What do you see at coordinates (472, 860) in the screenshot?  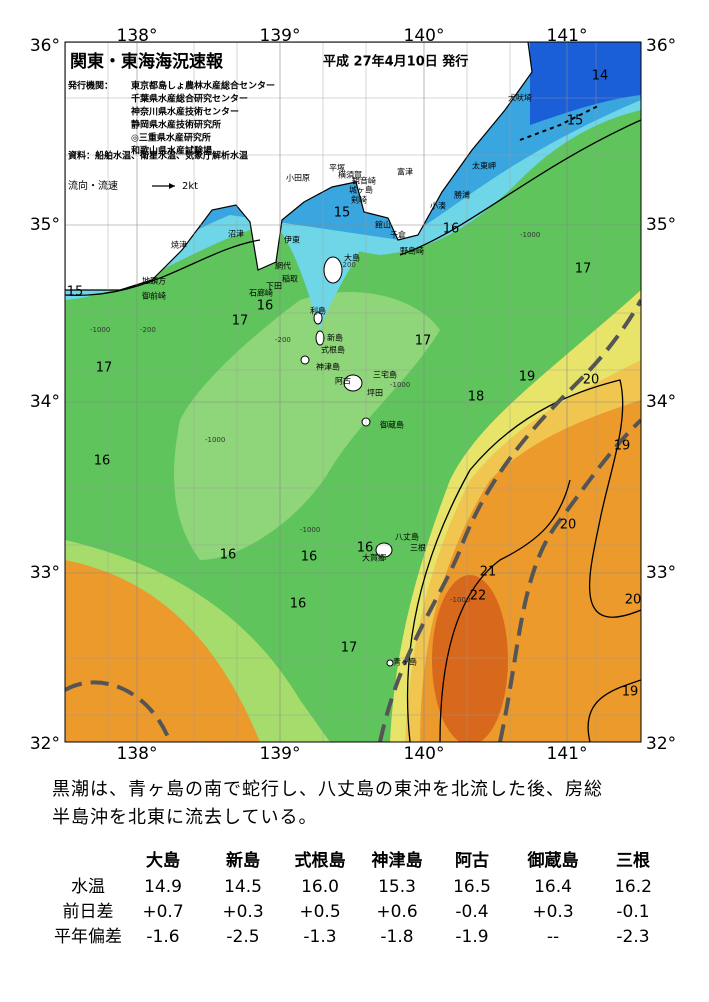 I see `table-header: 阿古` at bounding box center [472, 860].